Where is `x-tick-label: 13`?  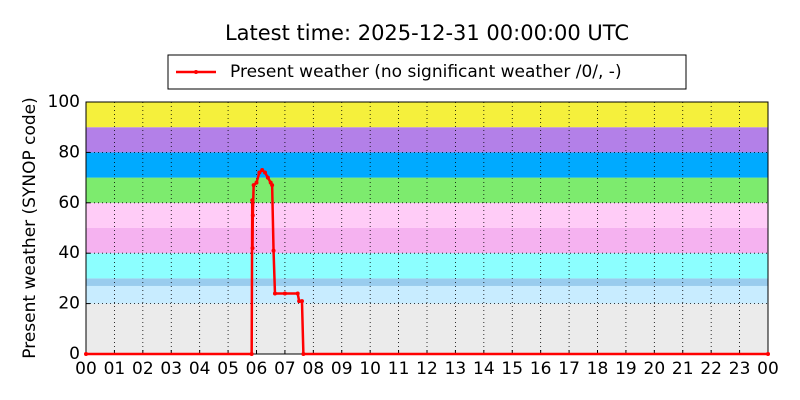 x-tick-label: 13 is located at coordinates (456, 369).